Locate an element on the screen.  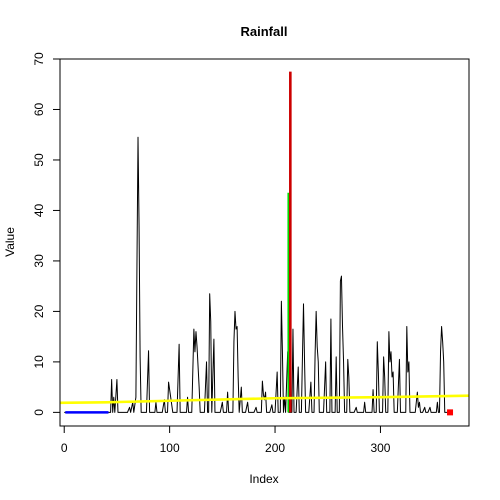
y-tick-label: 0 is located at coordinates (39, 412).